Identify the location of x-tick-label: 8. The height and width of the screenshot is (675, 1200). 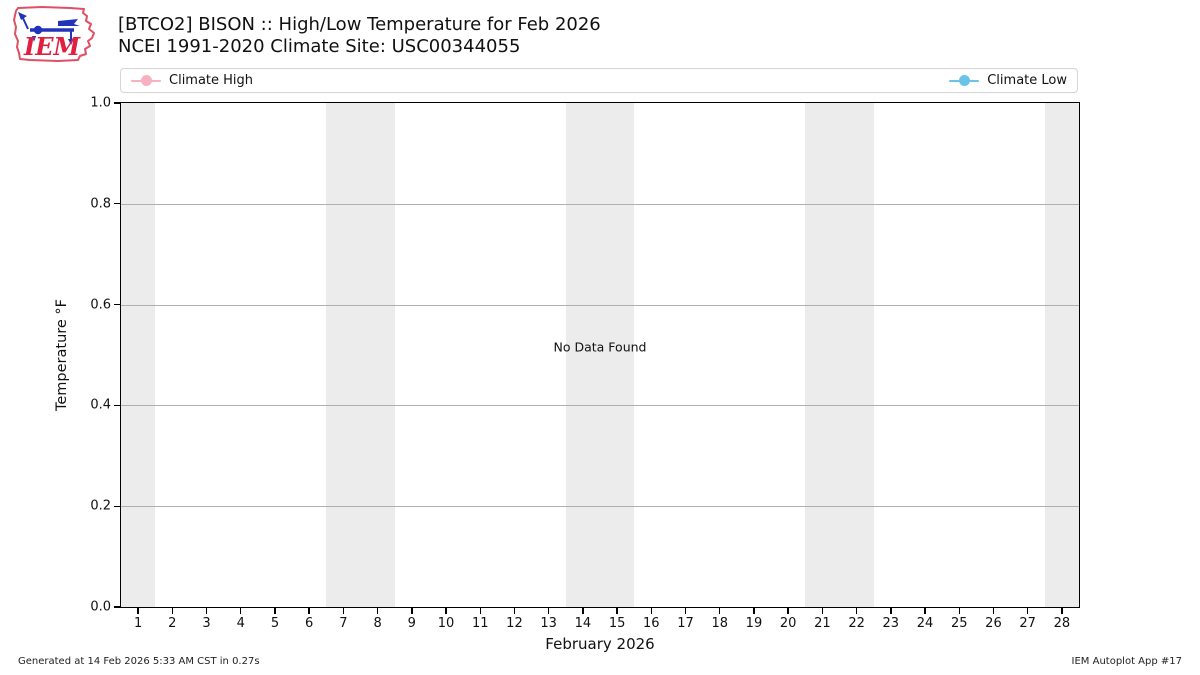
(377, 623).